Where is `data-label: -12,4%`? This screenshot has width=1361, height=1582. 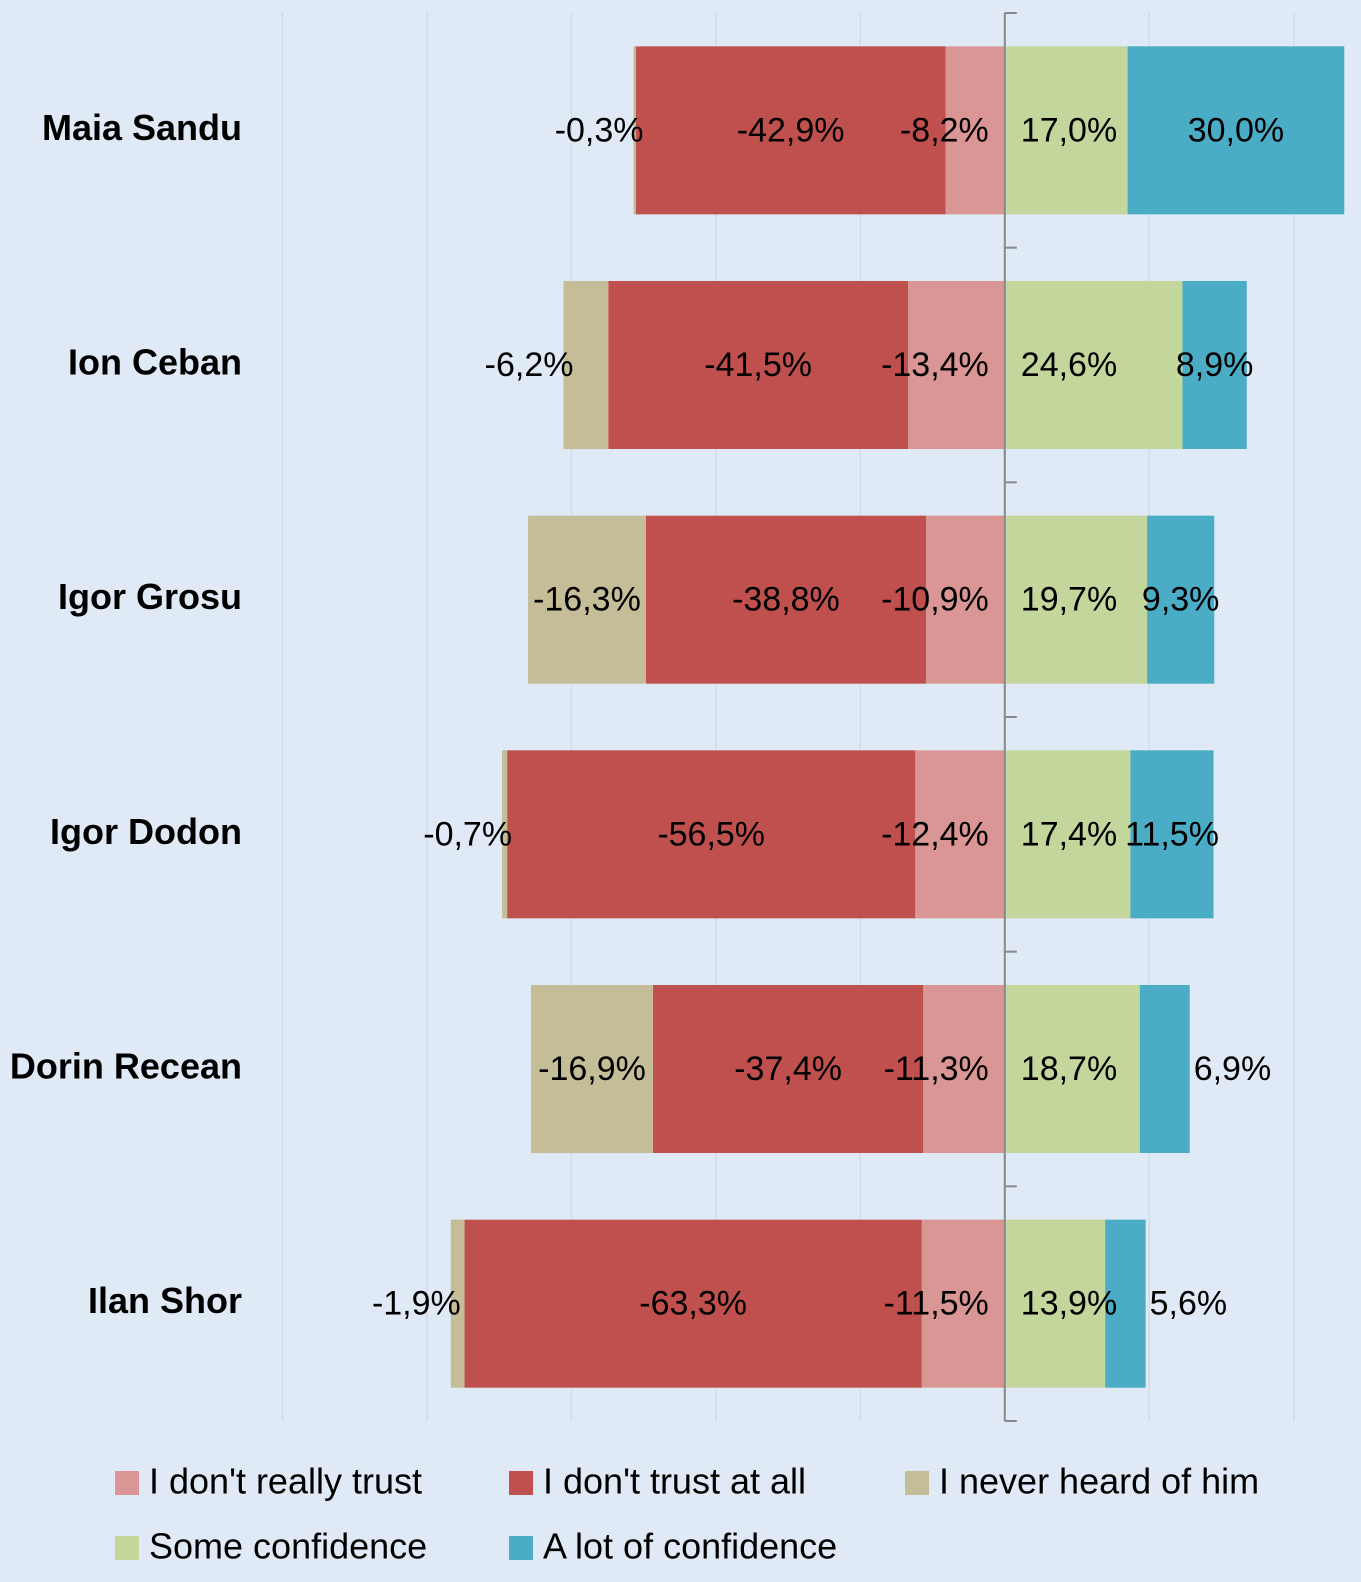 data-label: -12,4% is located at coordinates (935, 834).